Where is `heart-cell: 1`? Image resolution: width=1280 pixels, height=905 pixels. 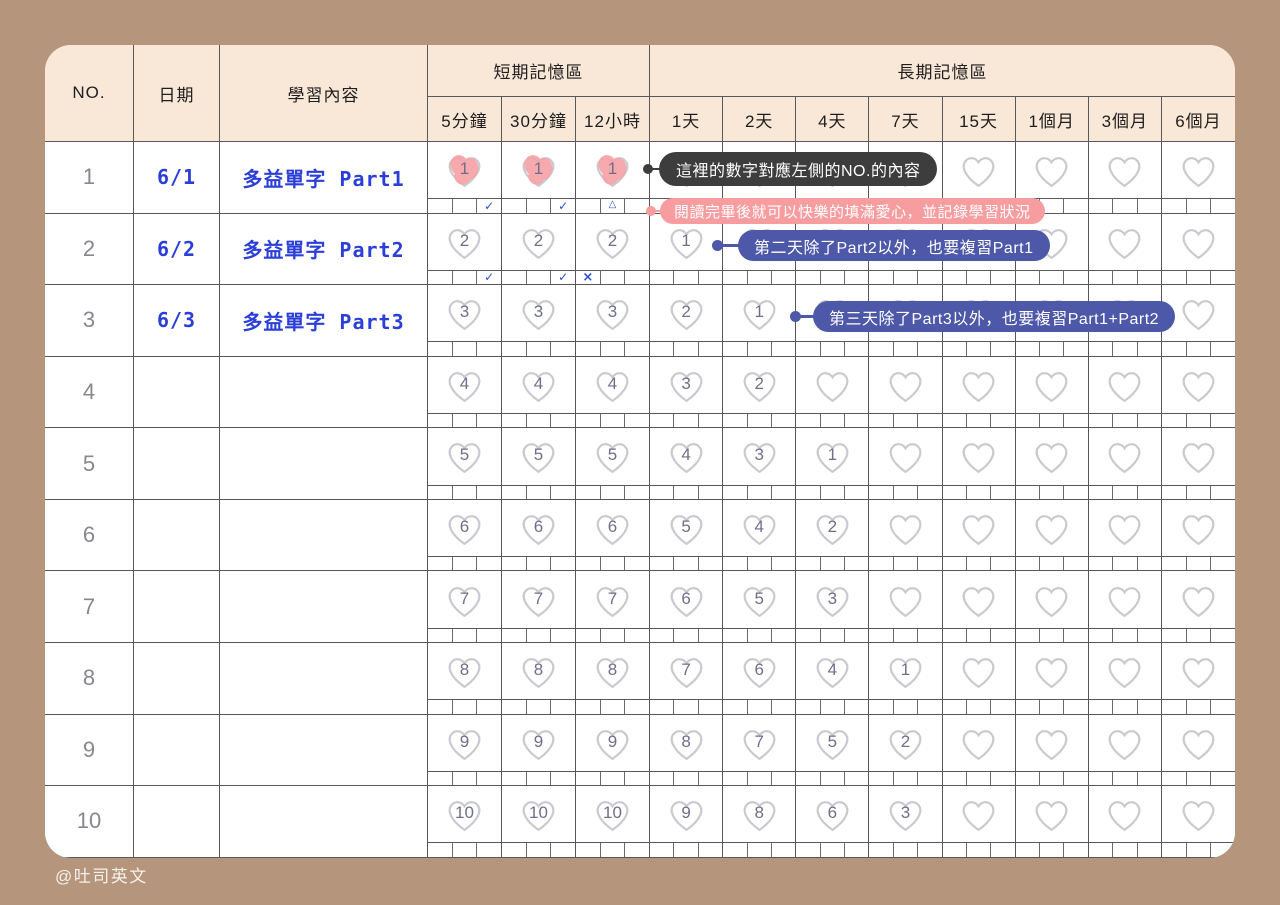
heart-cell: 1 is located at coordinates (465, 171).